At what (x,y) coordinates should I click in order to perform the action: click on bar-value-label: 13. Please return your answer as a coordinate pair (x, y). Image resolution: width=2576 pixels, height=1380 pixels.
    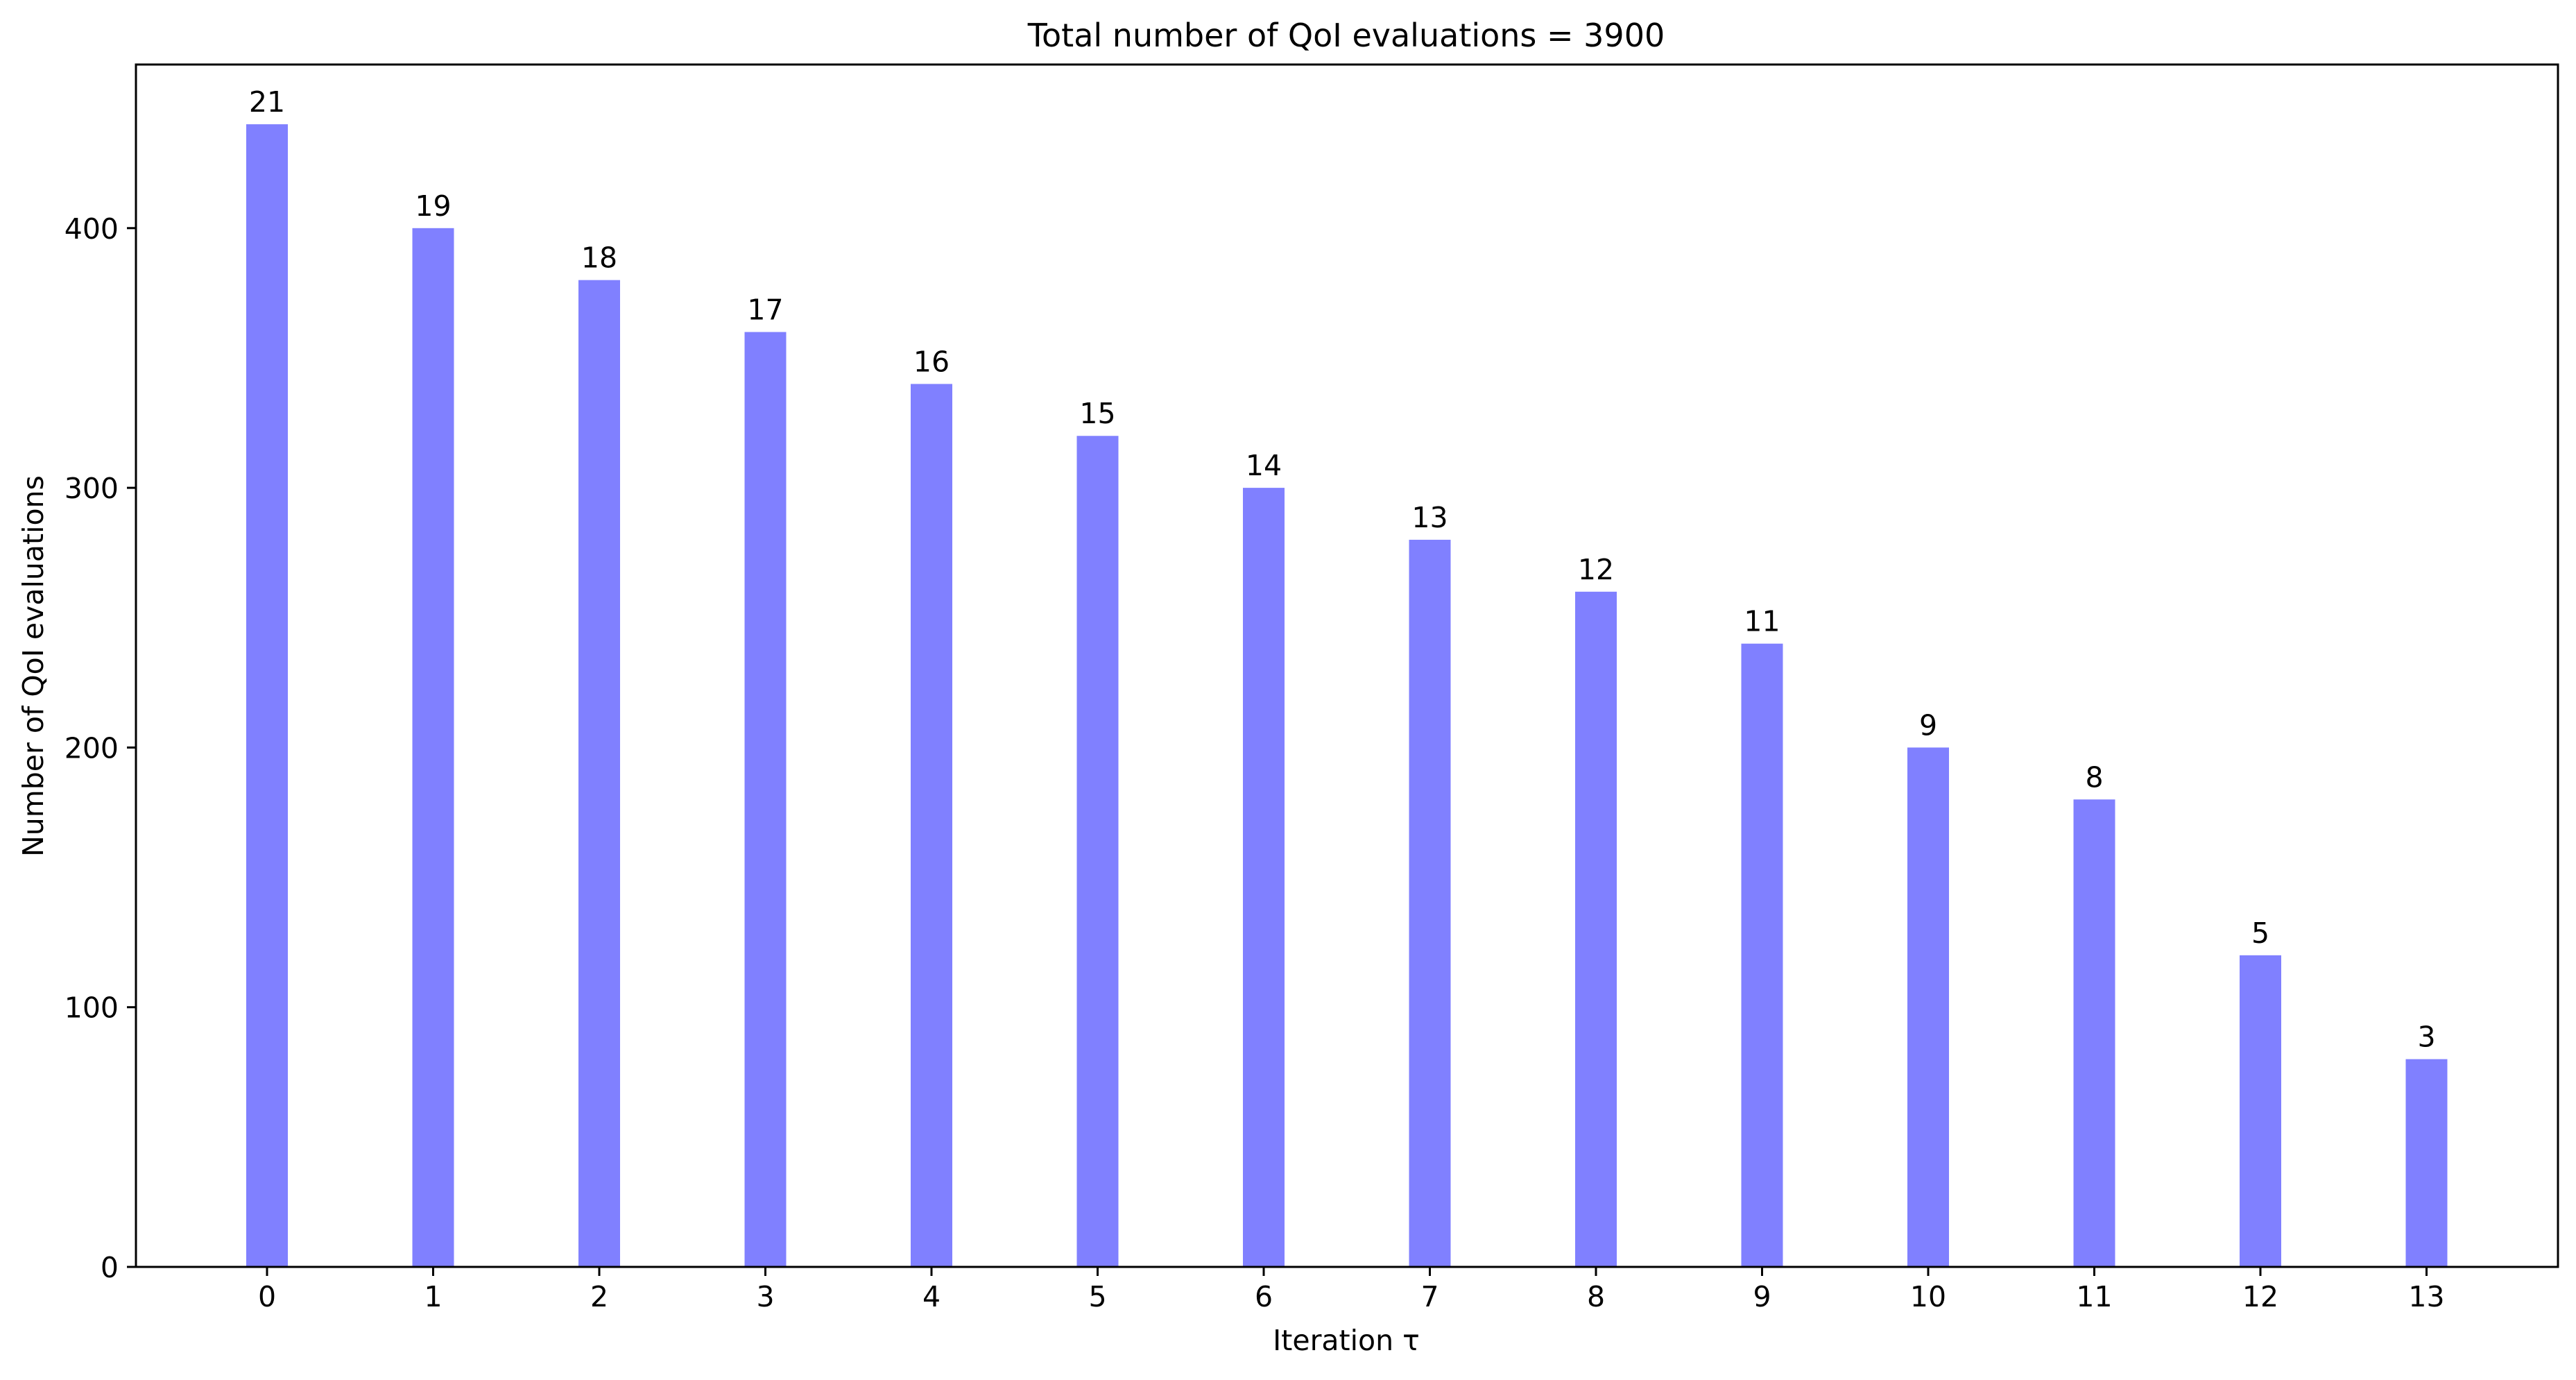
    Looking at the image, I should click on (1429, 517).